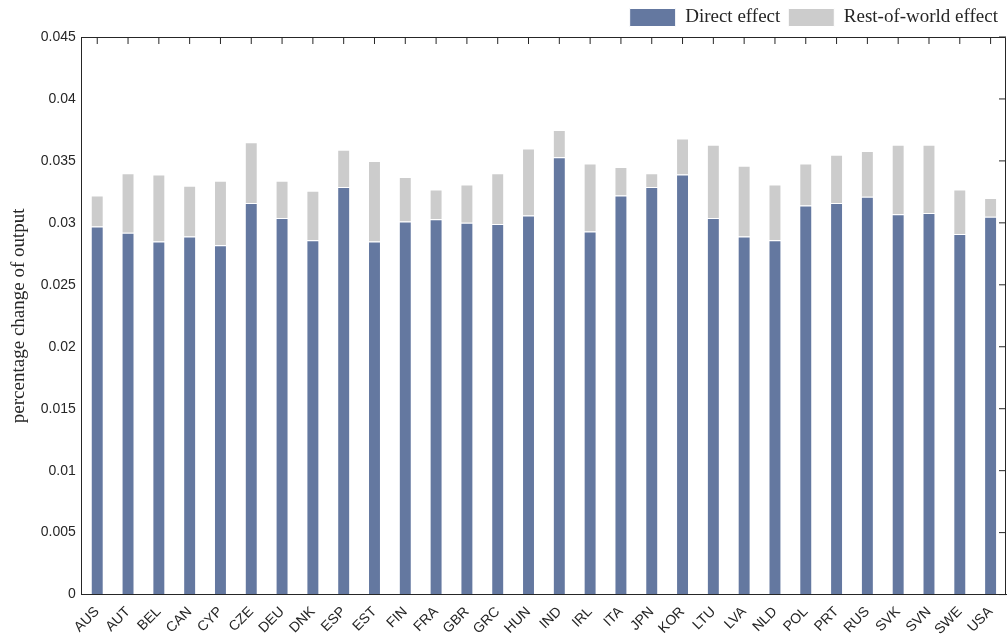 The height and width of the screenshot is (641, 1008). What do you see at coordinates (58, 531) in the screenshot?
I see `y-tick-label: 0.005` at bounding box center [58, 531].